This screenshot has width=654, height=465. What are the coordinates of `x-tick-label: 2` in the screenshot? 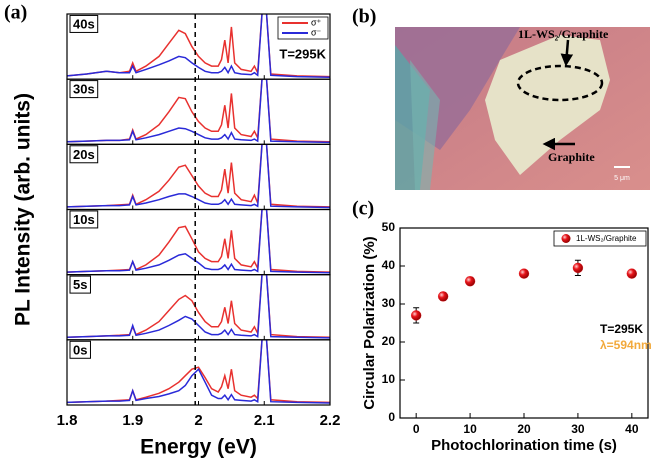 It's located at (198, 420).